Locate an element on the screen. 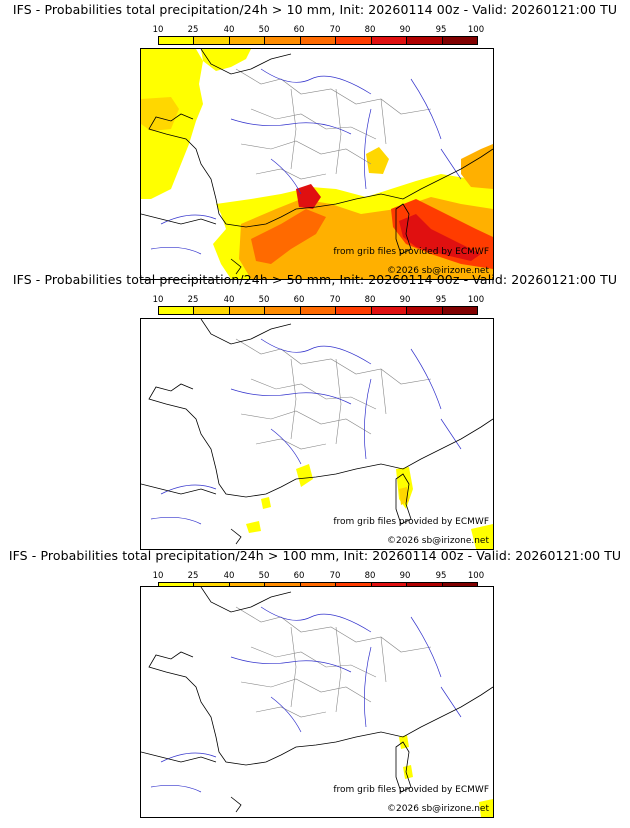  precip-area-southeast is located at coordinates (482, 536).